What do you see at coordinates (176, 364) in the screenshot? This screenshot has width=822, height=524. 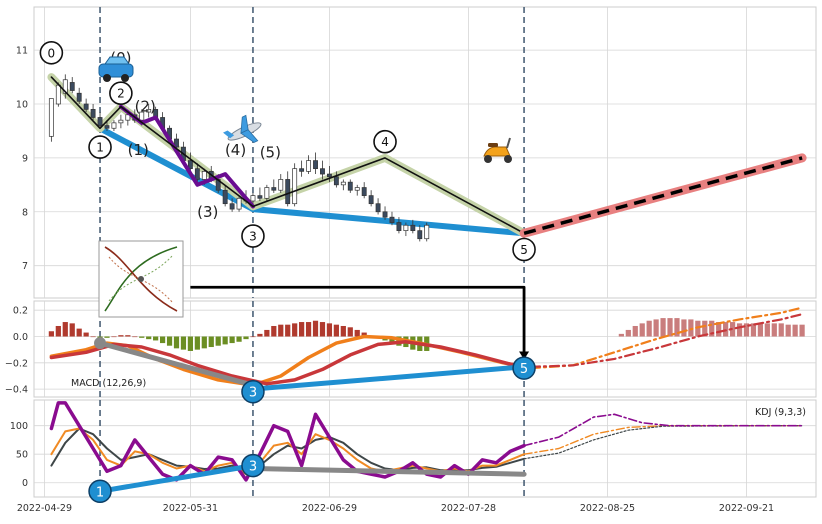 I see `macd-divergence-line` at bounding box center [176, 364].